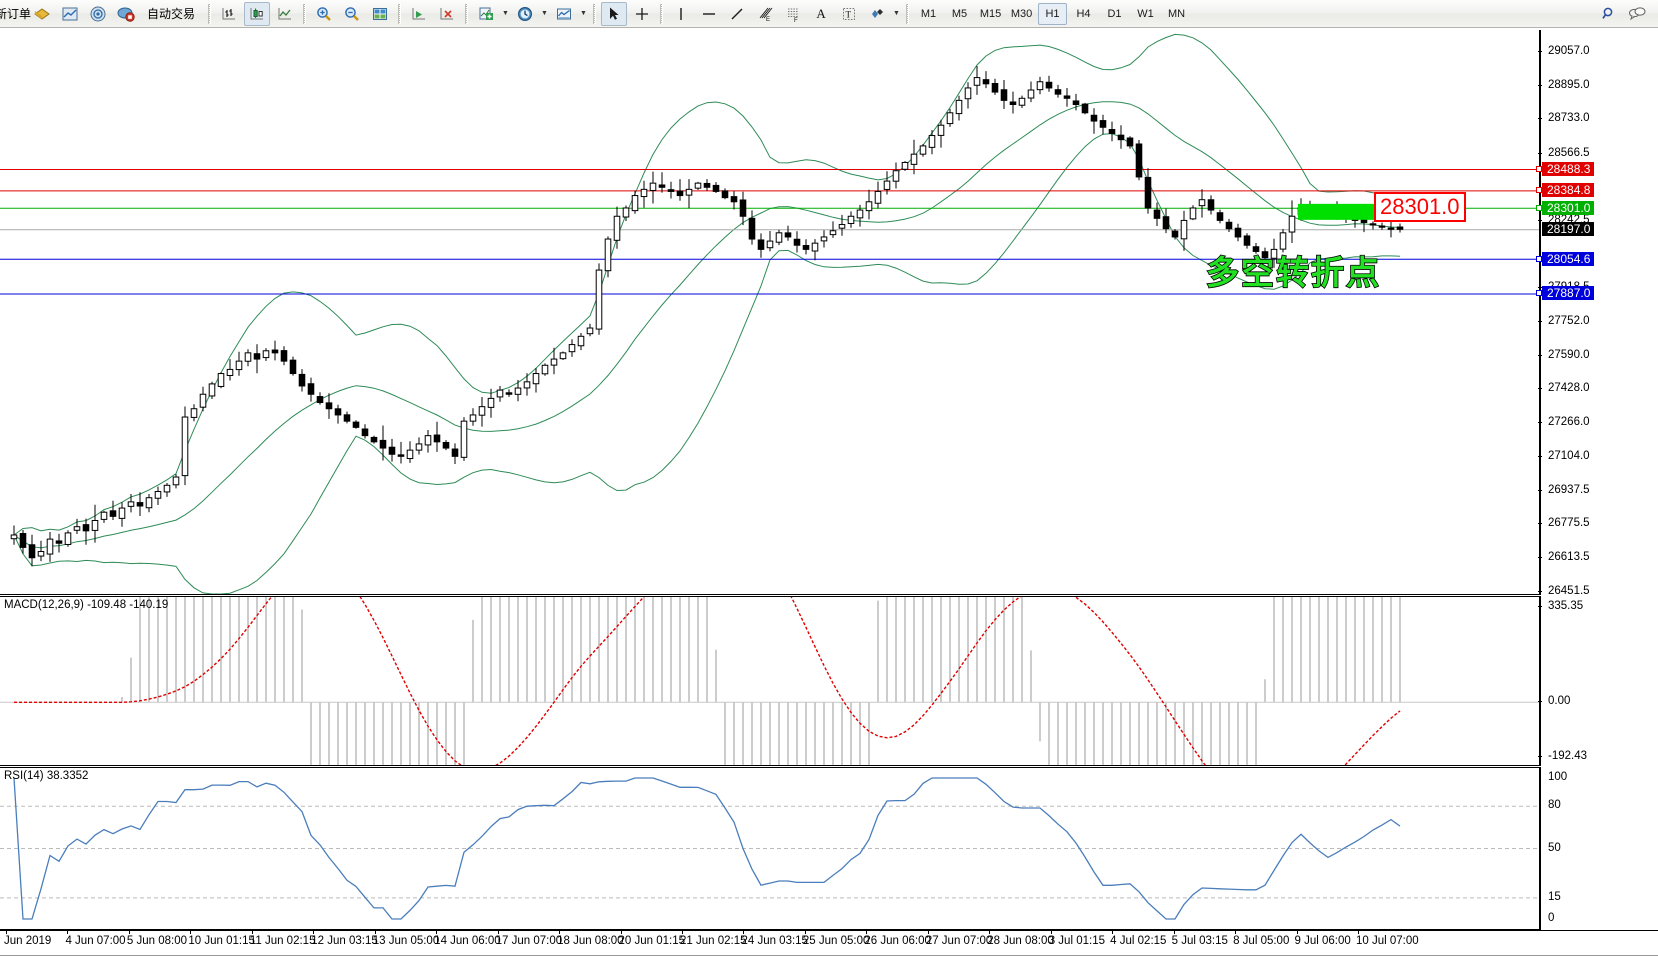  I want to click on price-level-label-support: 27887.0, so click(1568, 293).